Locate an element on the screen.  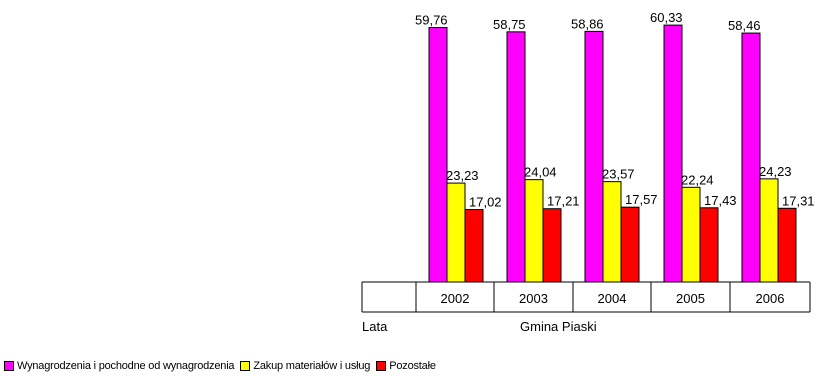
value-label-2004-s1: 58,86 is located at coordinates (587, 23).